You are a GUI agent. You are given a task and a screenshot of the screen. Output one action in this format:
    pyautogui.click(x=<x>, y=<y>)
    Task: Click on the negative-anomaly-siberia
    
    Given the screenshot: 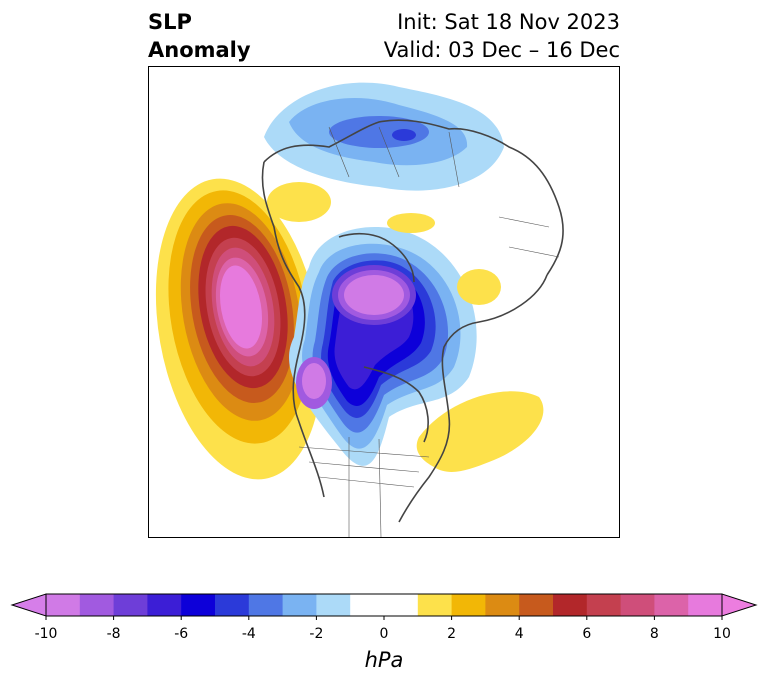 What is the action you would take?
    pyautogui.click(x=384, y=136)
    